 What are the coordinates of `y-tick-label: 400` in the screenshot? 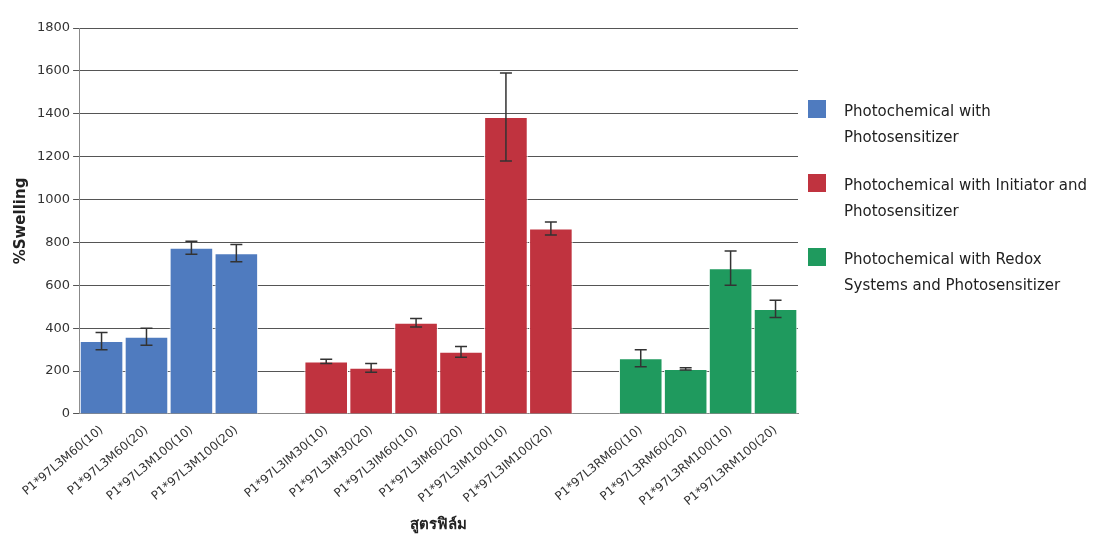 It's located at (58, 327).